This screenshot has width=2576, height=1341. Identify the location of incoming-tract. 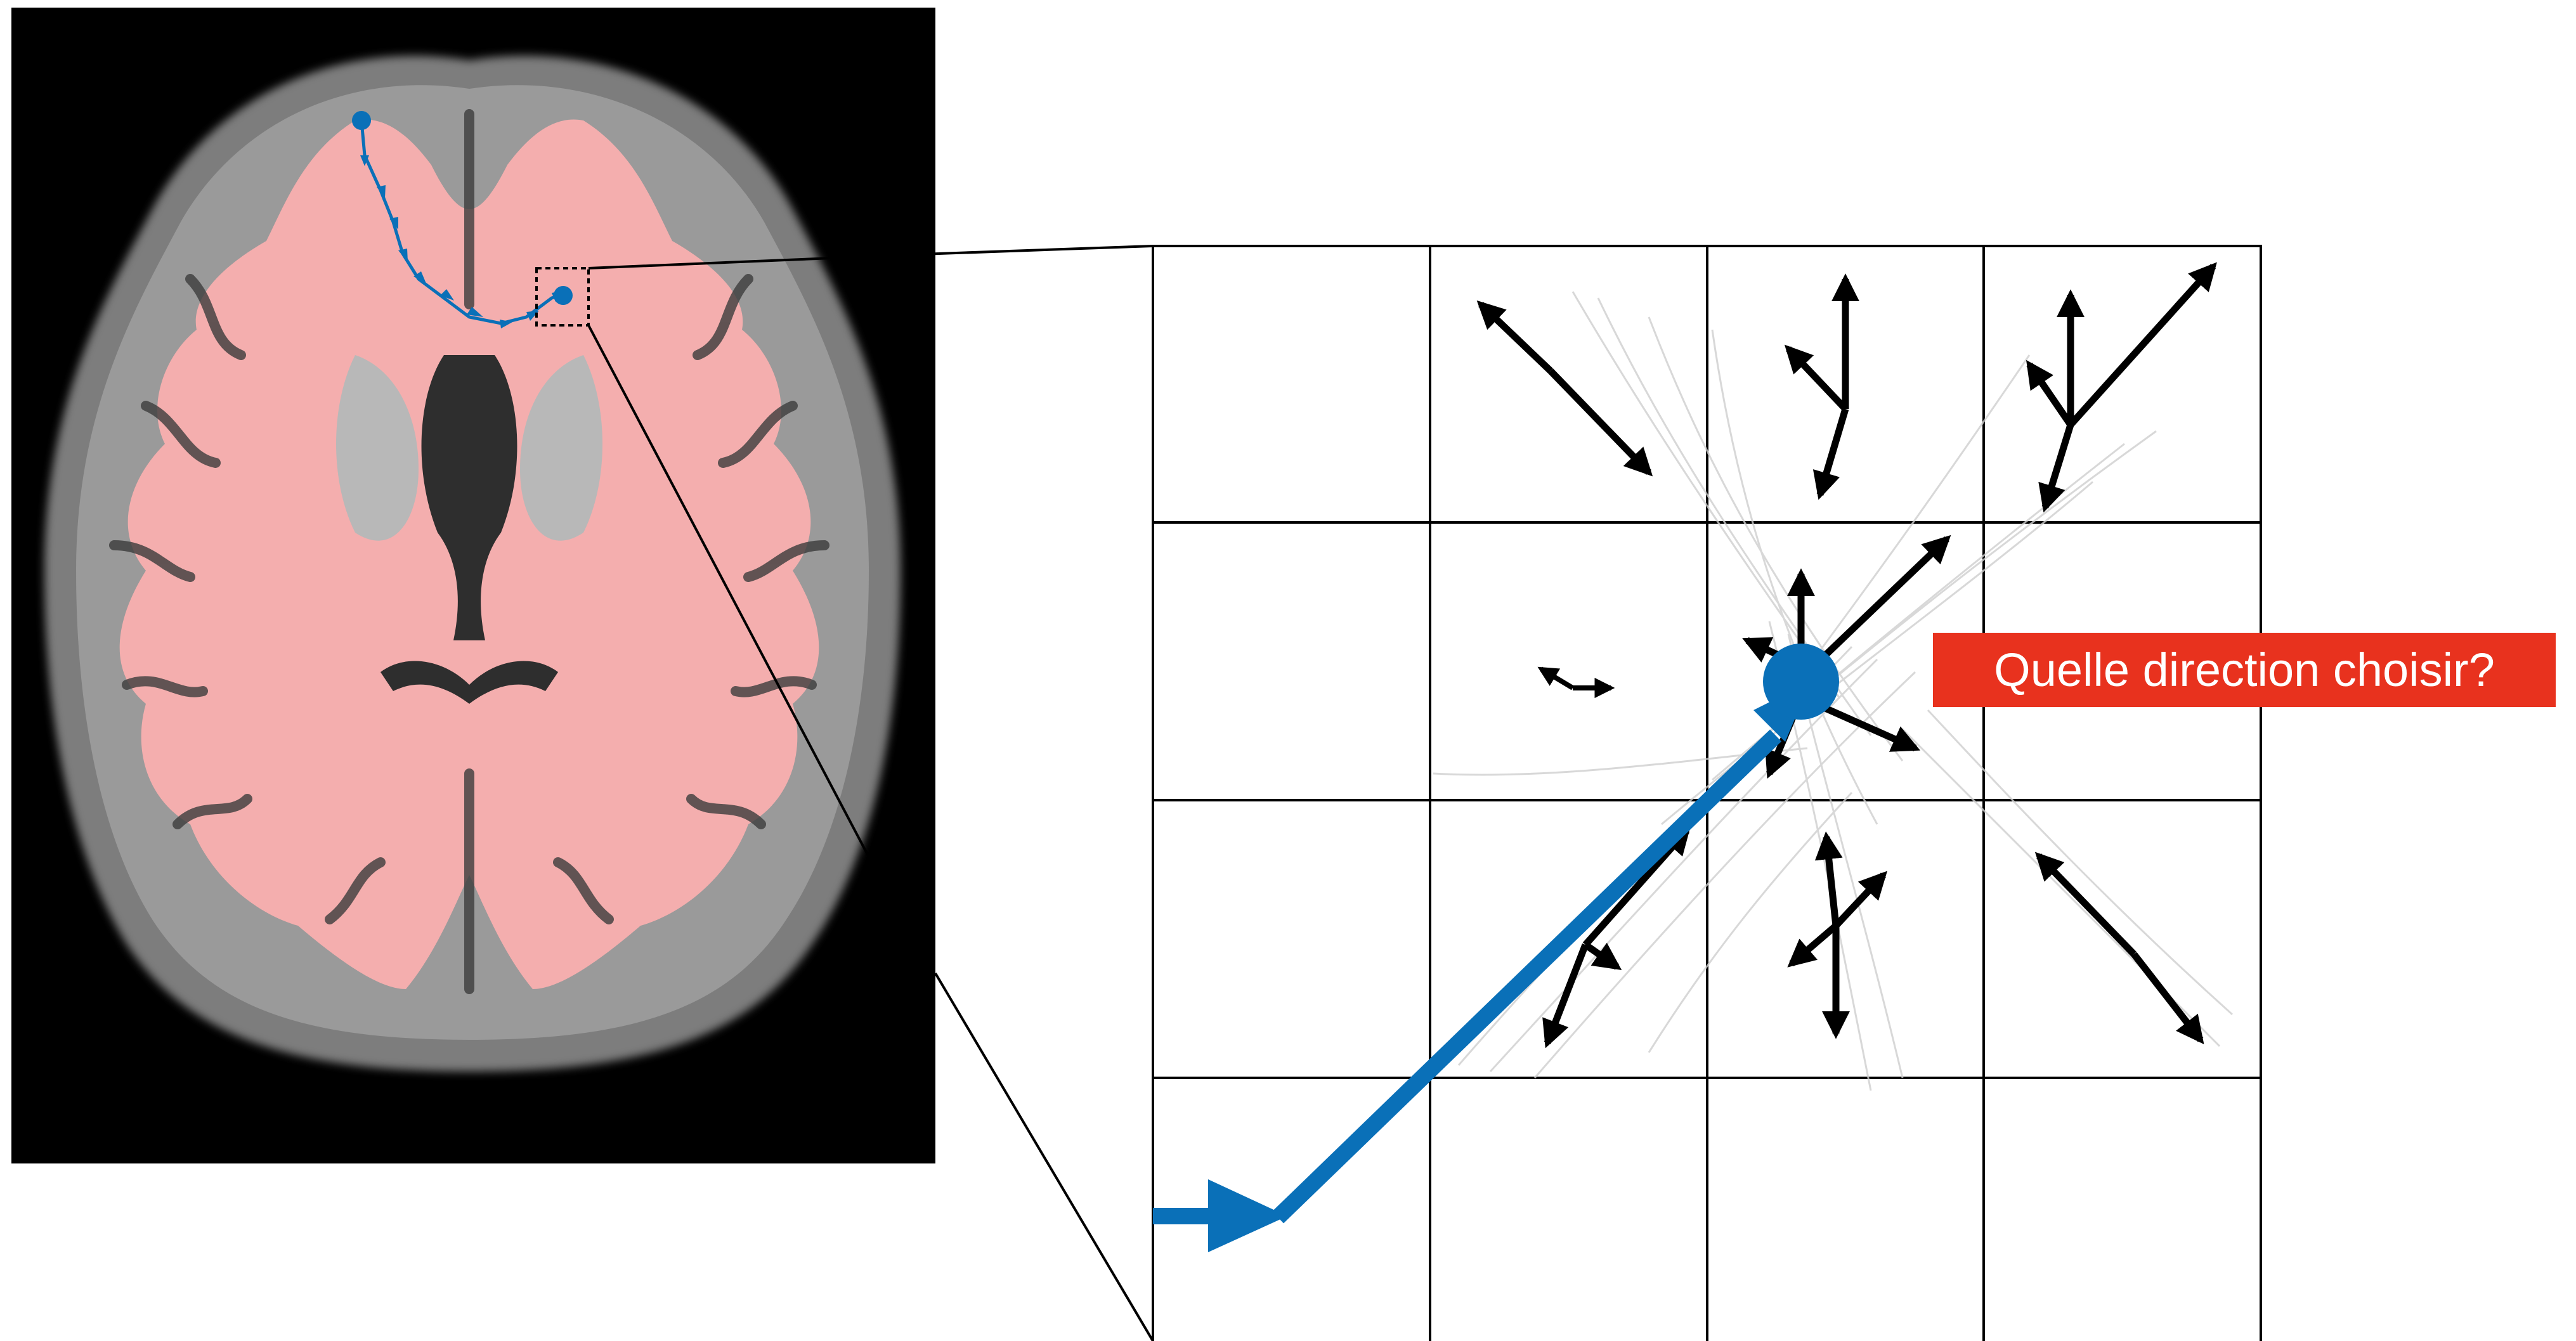
(1496, 948).